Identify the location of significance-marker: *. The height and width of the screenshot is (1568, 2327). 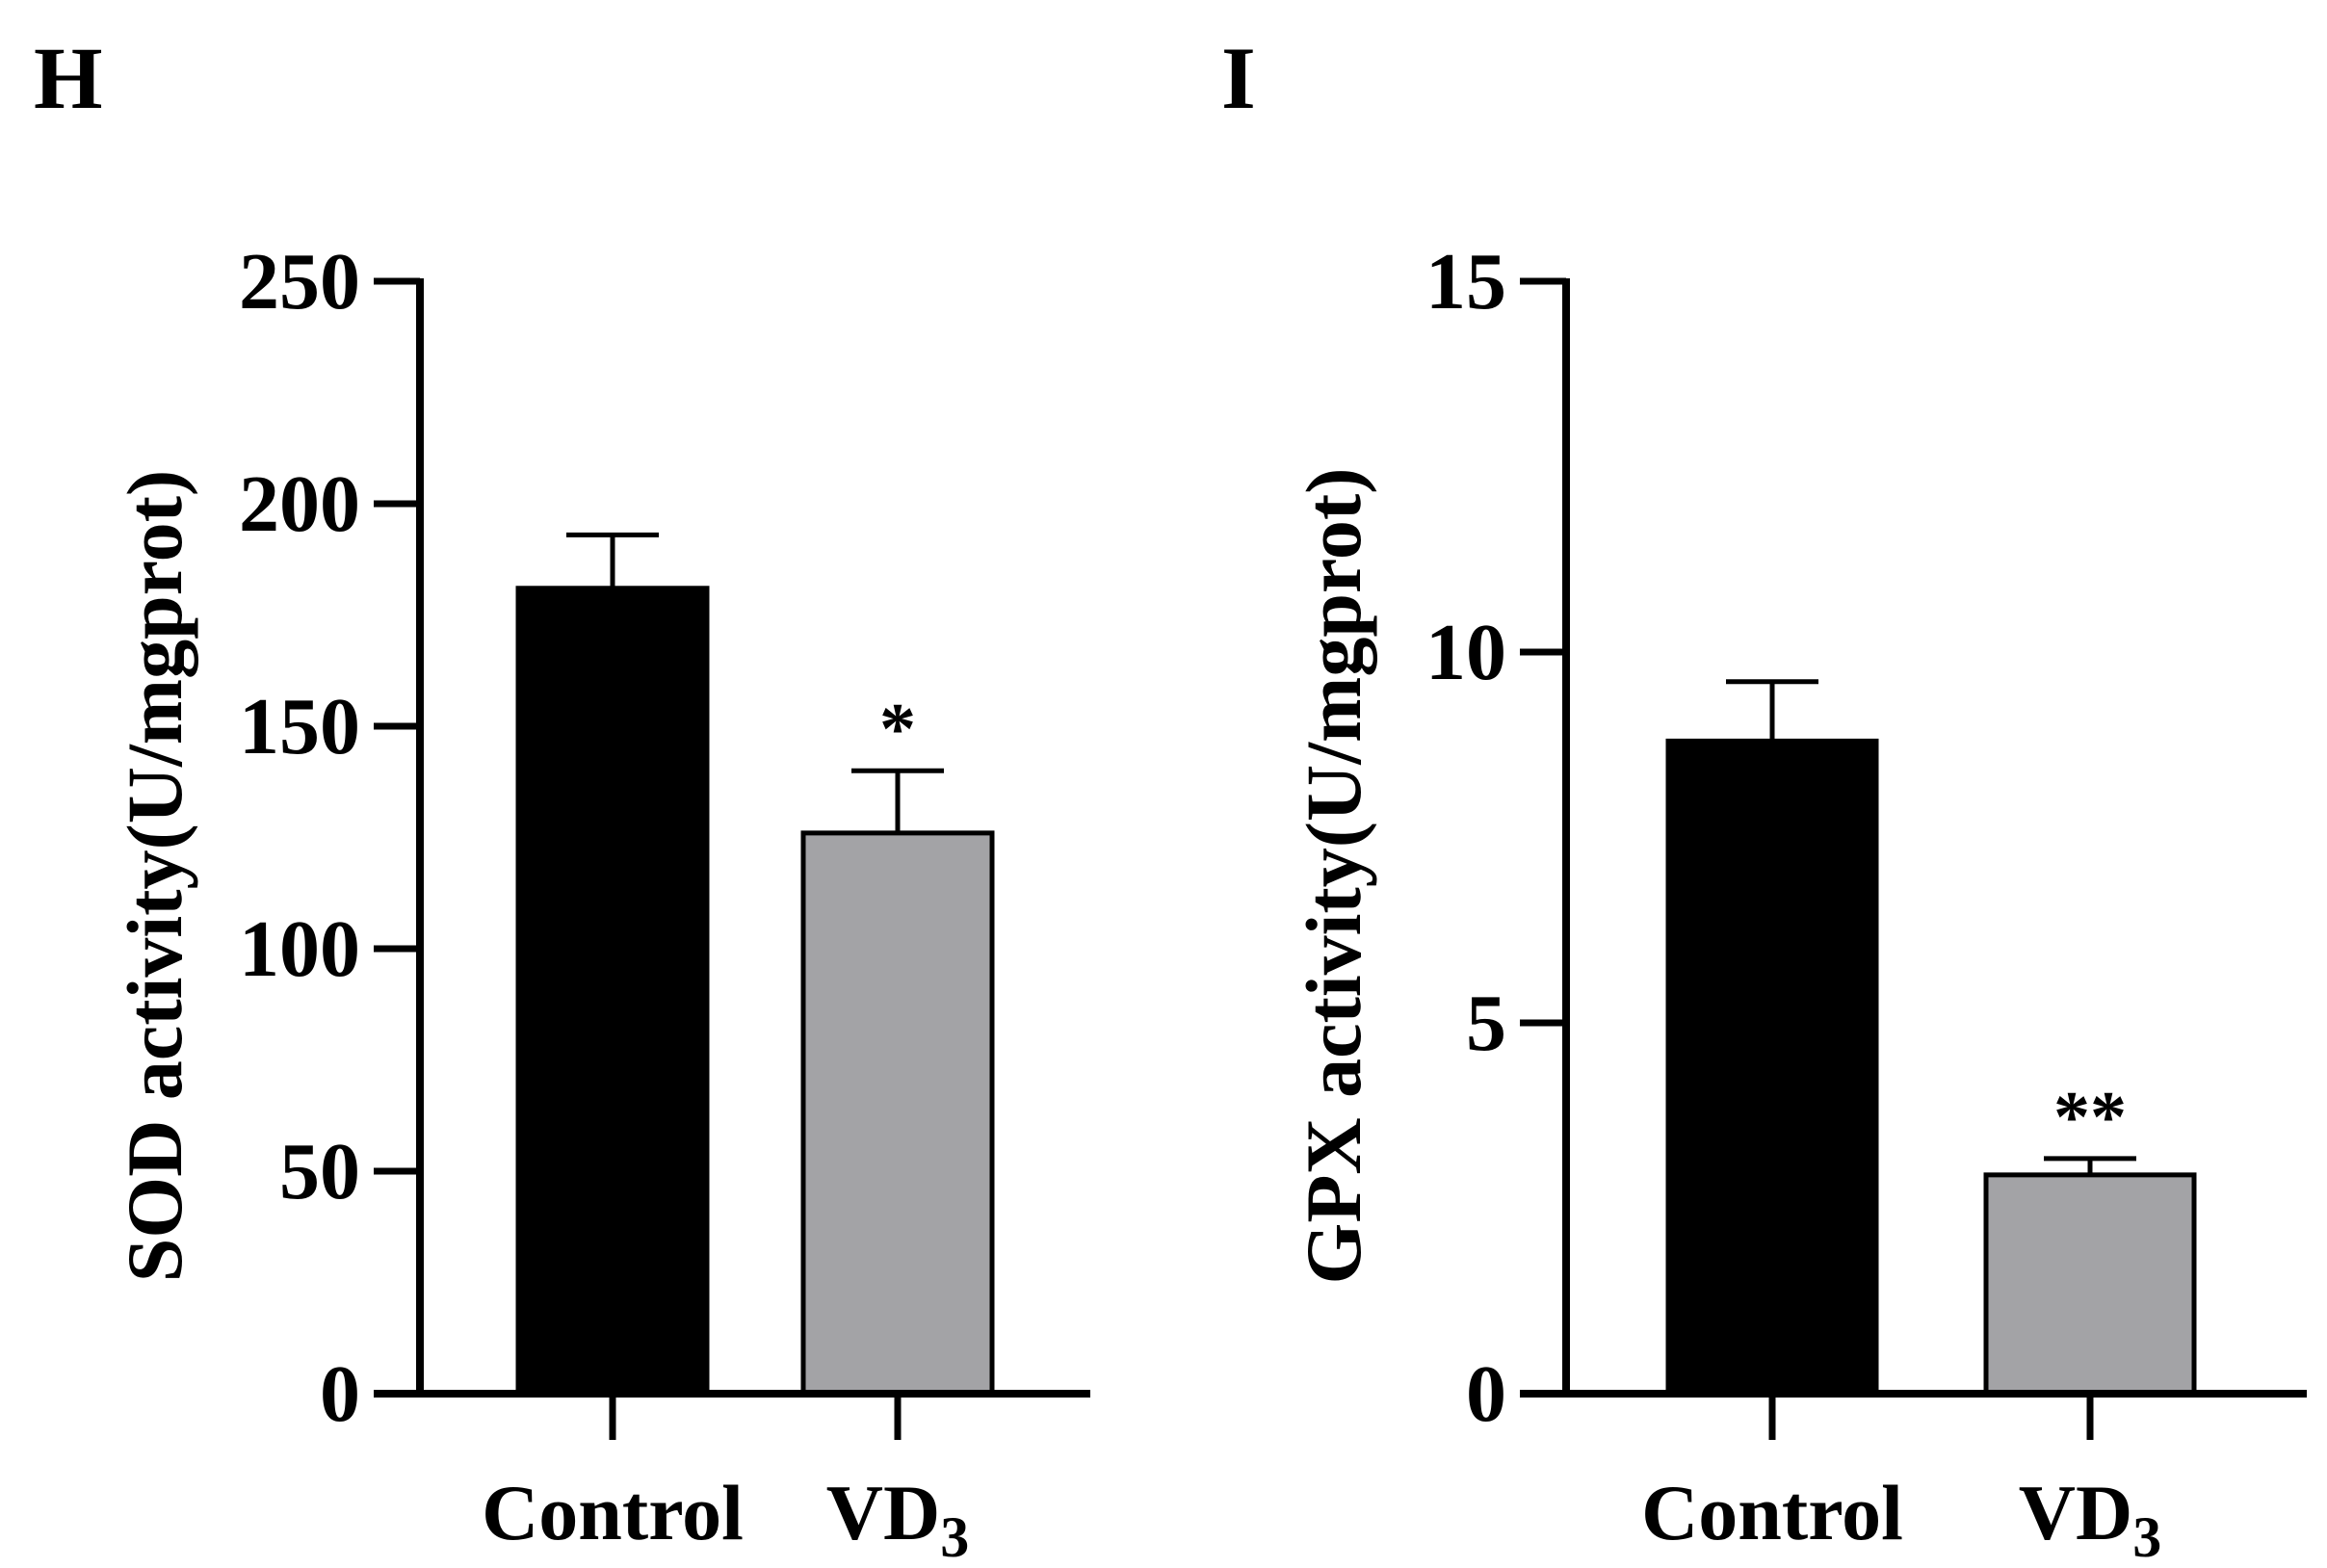
(897, 729).